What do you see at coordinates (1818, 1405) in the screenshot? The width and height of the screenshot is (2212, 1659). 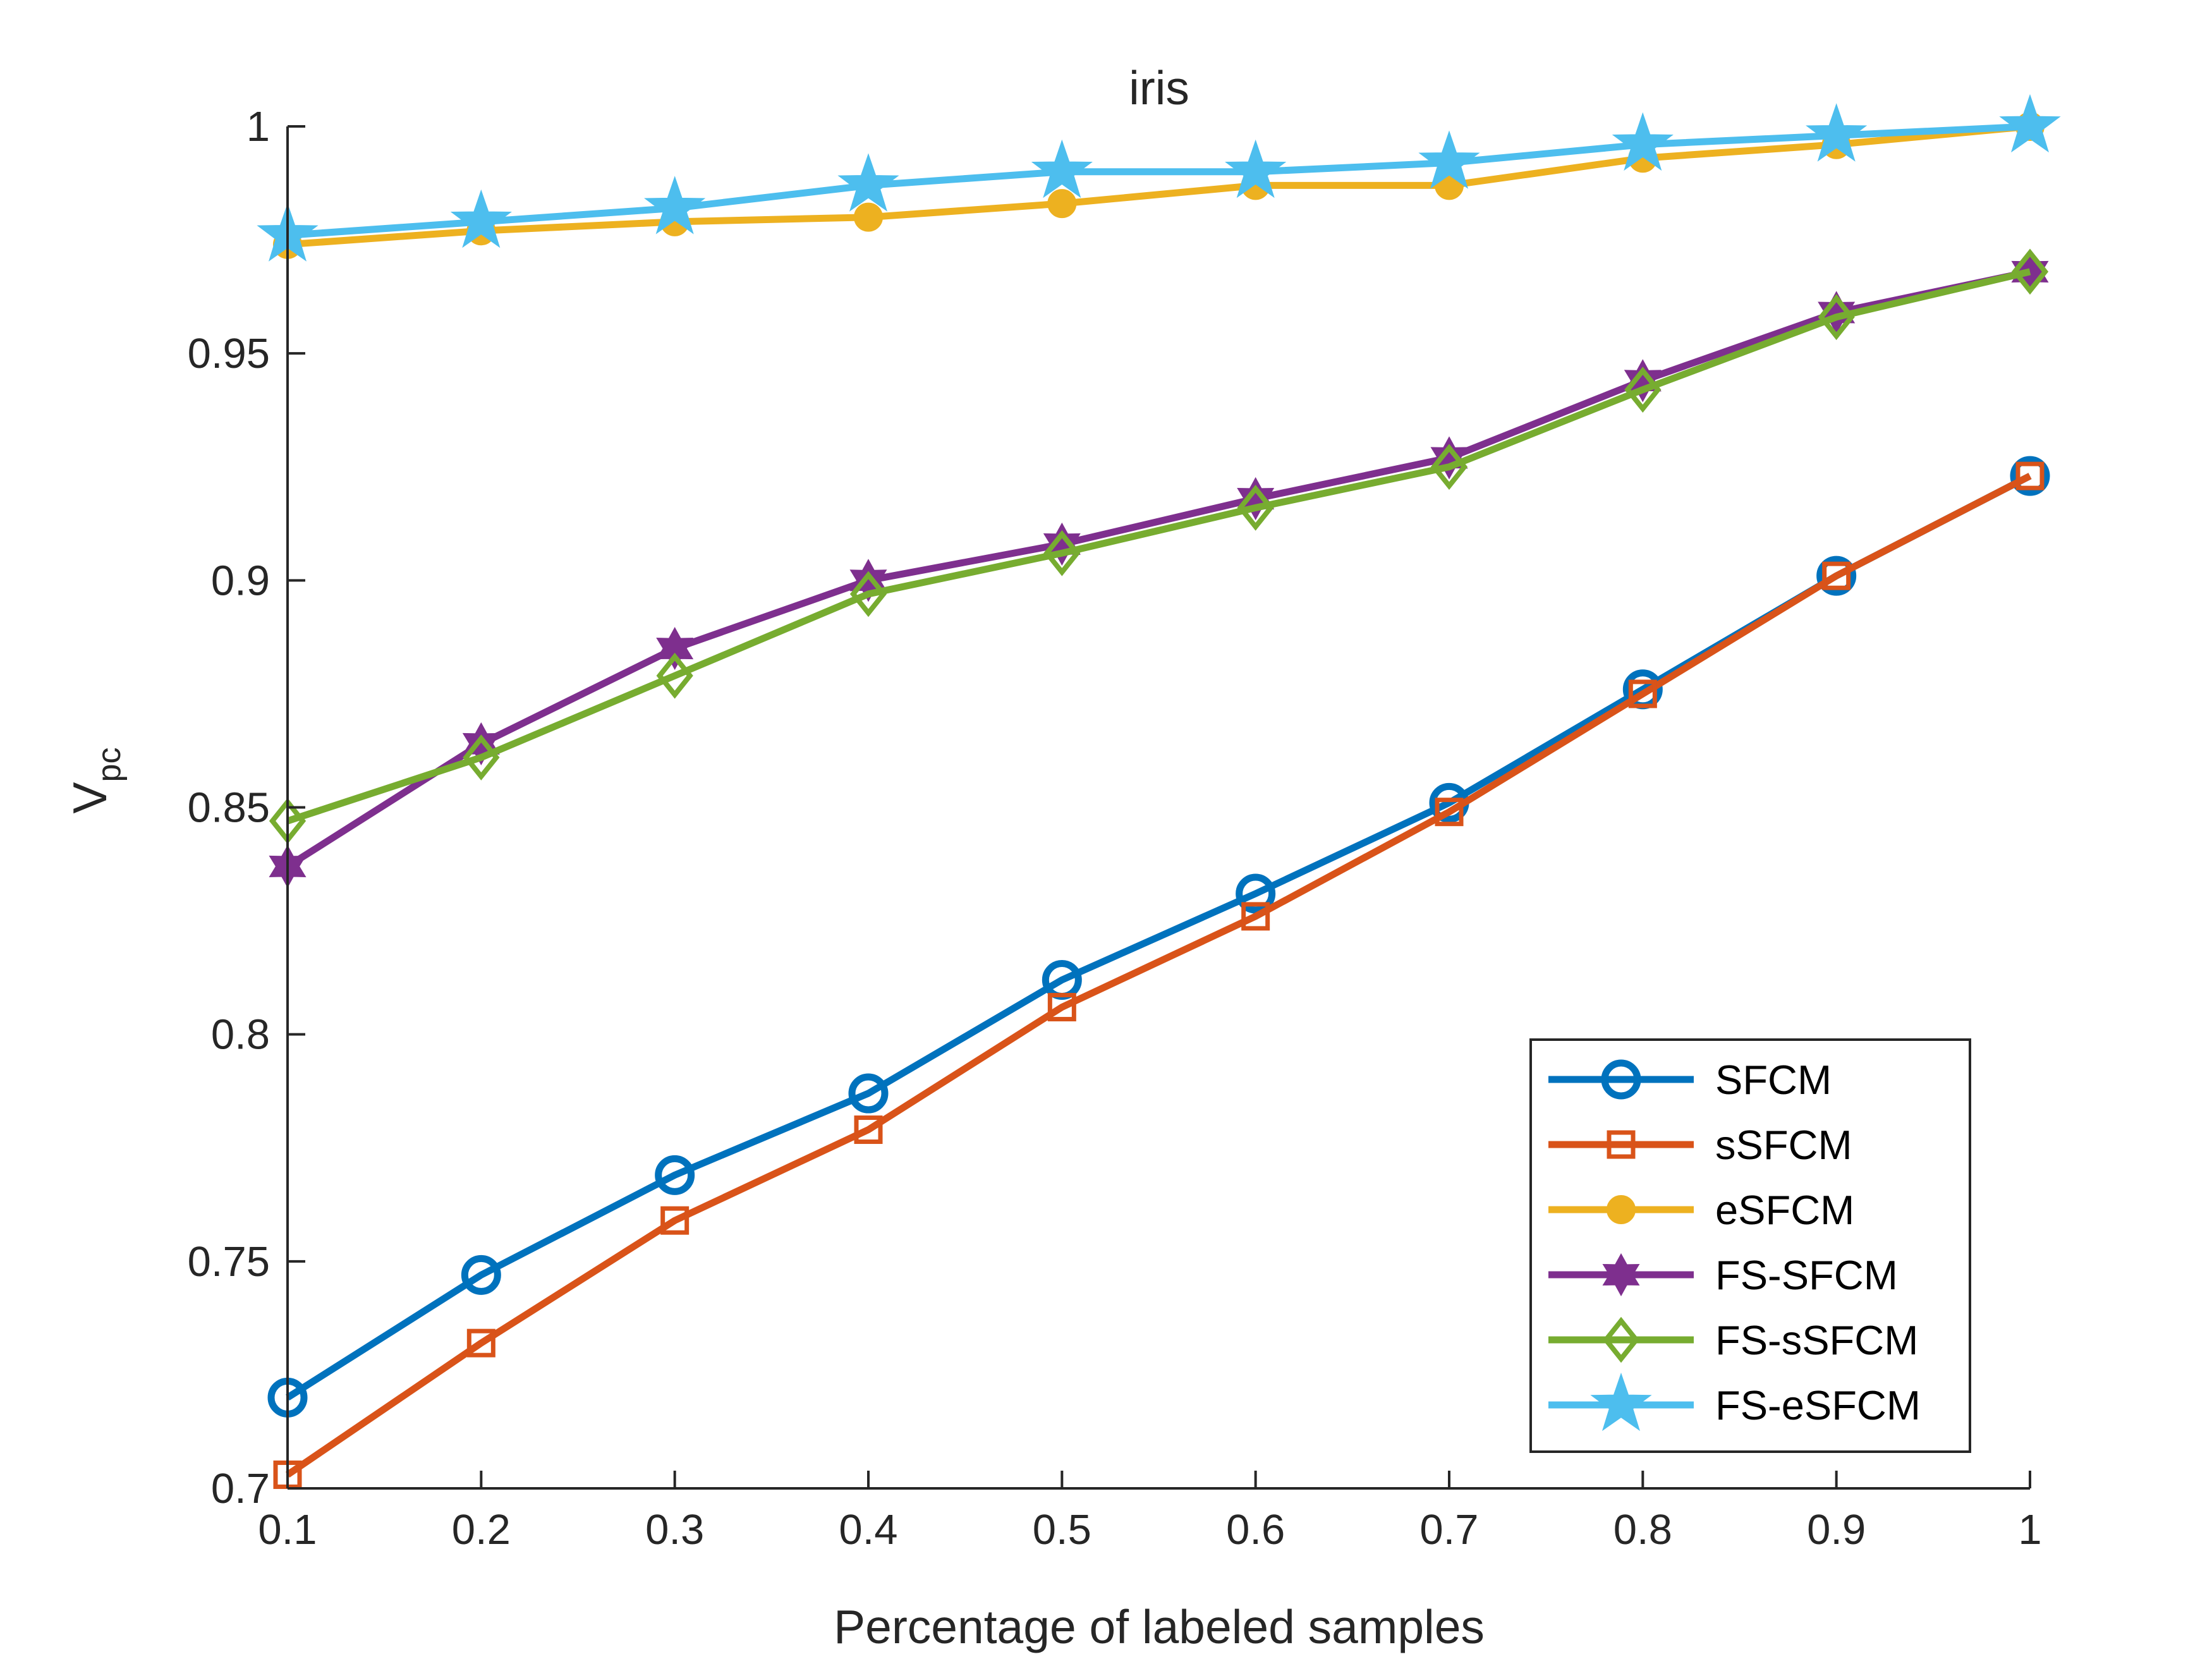 I see `legend-label: FS-eSFCM` at bounding box center [1818, 1405].